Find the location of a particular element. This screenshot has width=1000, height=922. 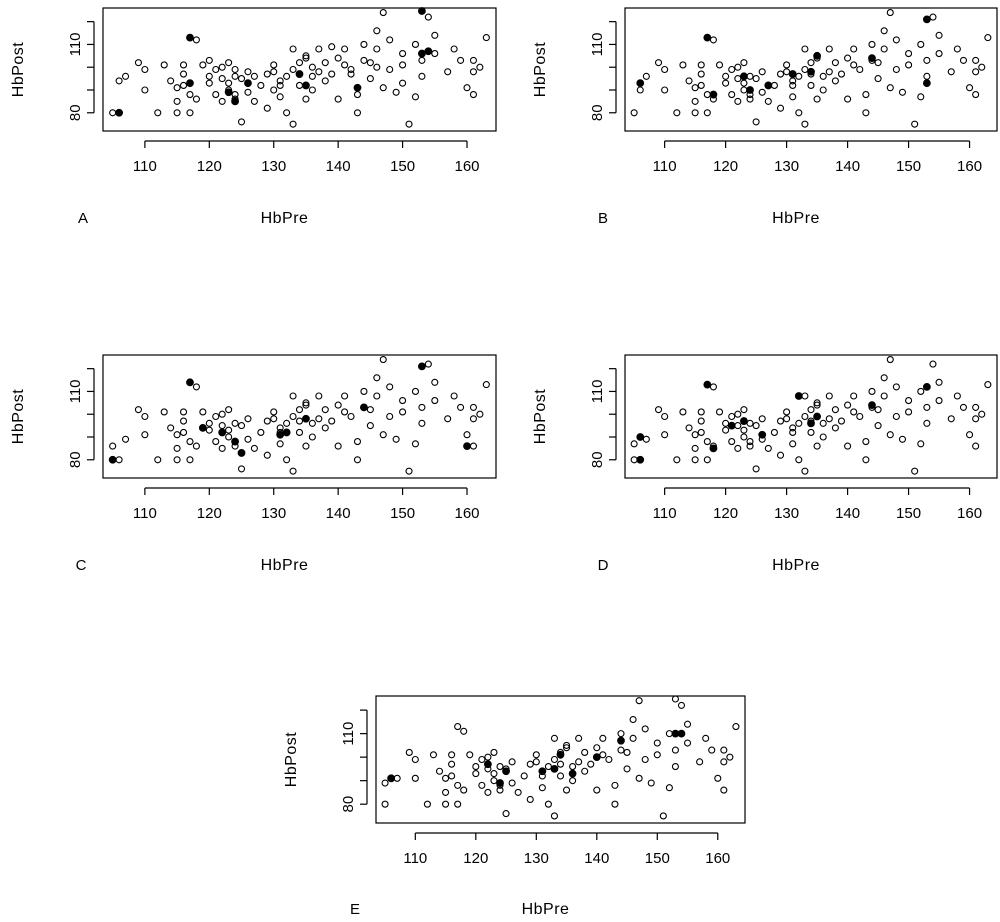

plot-frame is located at coordinates (560, 759).